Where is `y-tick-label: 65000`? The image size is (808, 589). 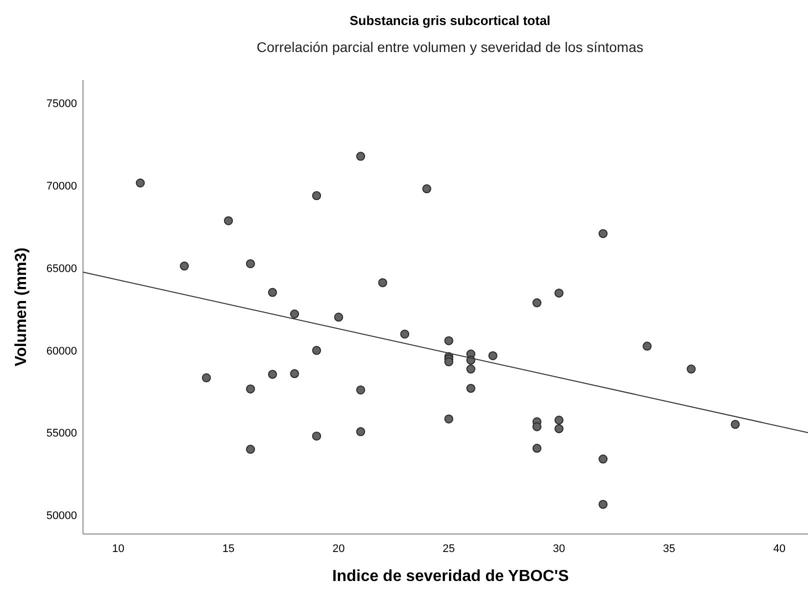
y-tick-label: 65000 is located at coordinates (61, 268).